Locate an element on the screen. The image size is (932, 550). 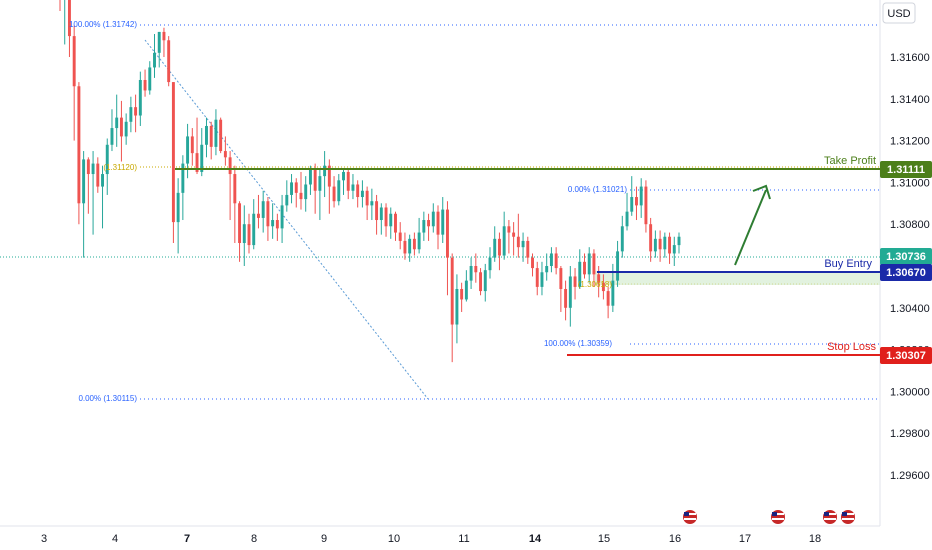
y-tick-label: 1.29800 is located at coordinates (910, 434).